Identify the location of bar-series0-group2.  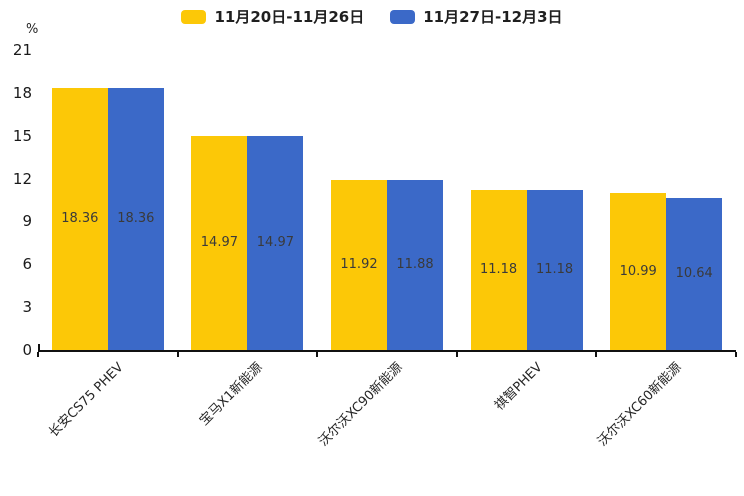
(359, 264).